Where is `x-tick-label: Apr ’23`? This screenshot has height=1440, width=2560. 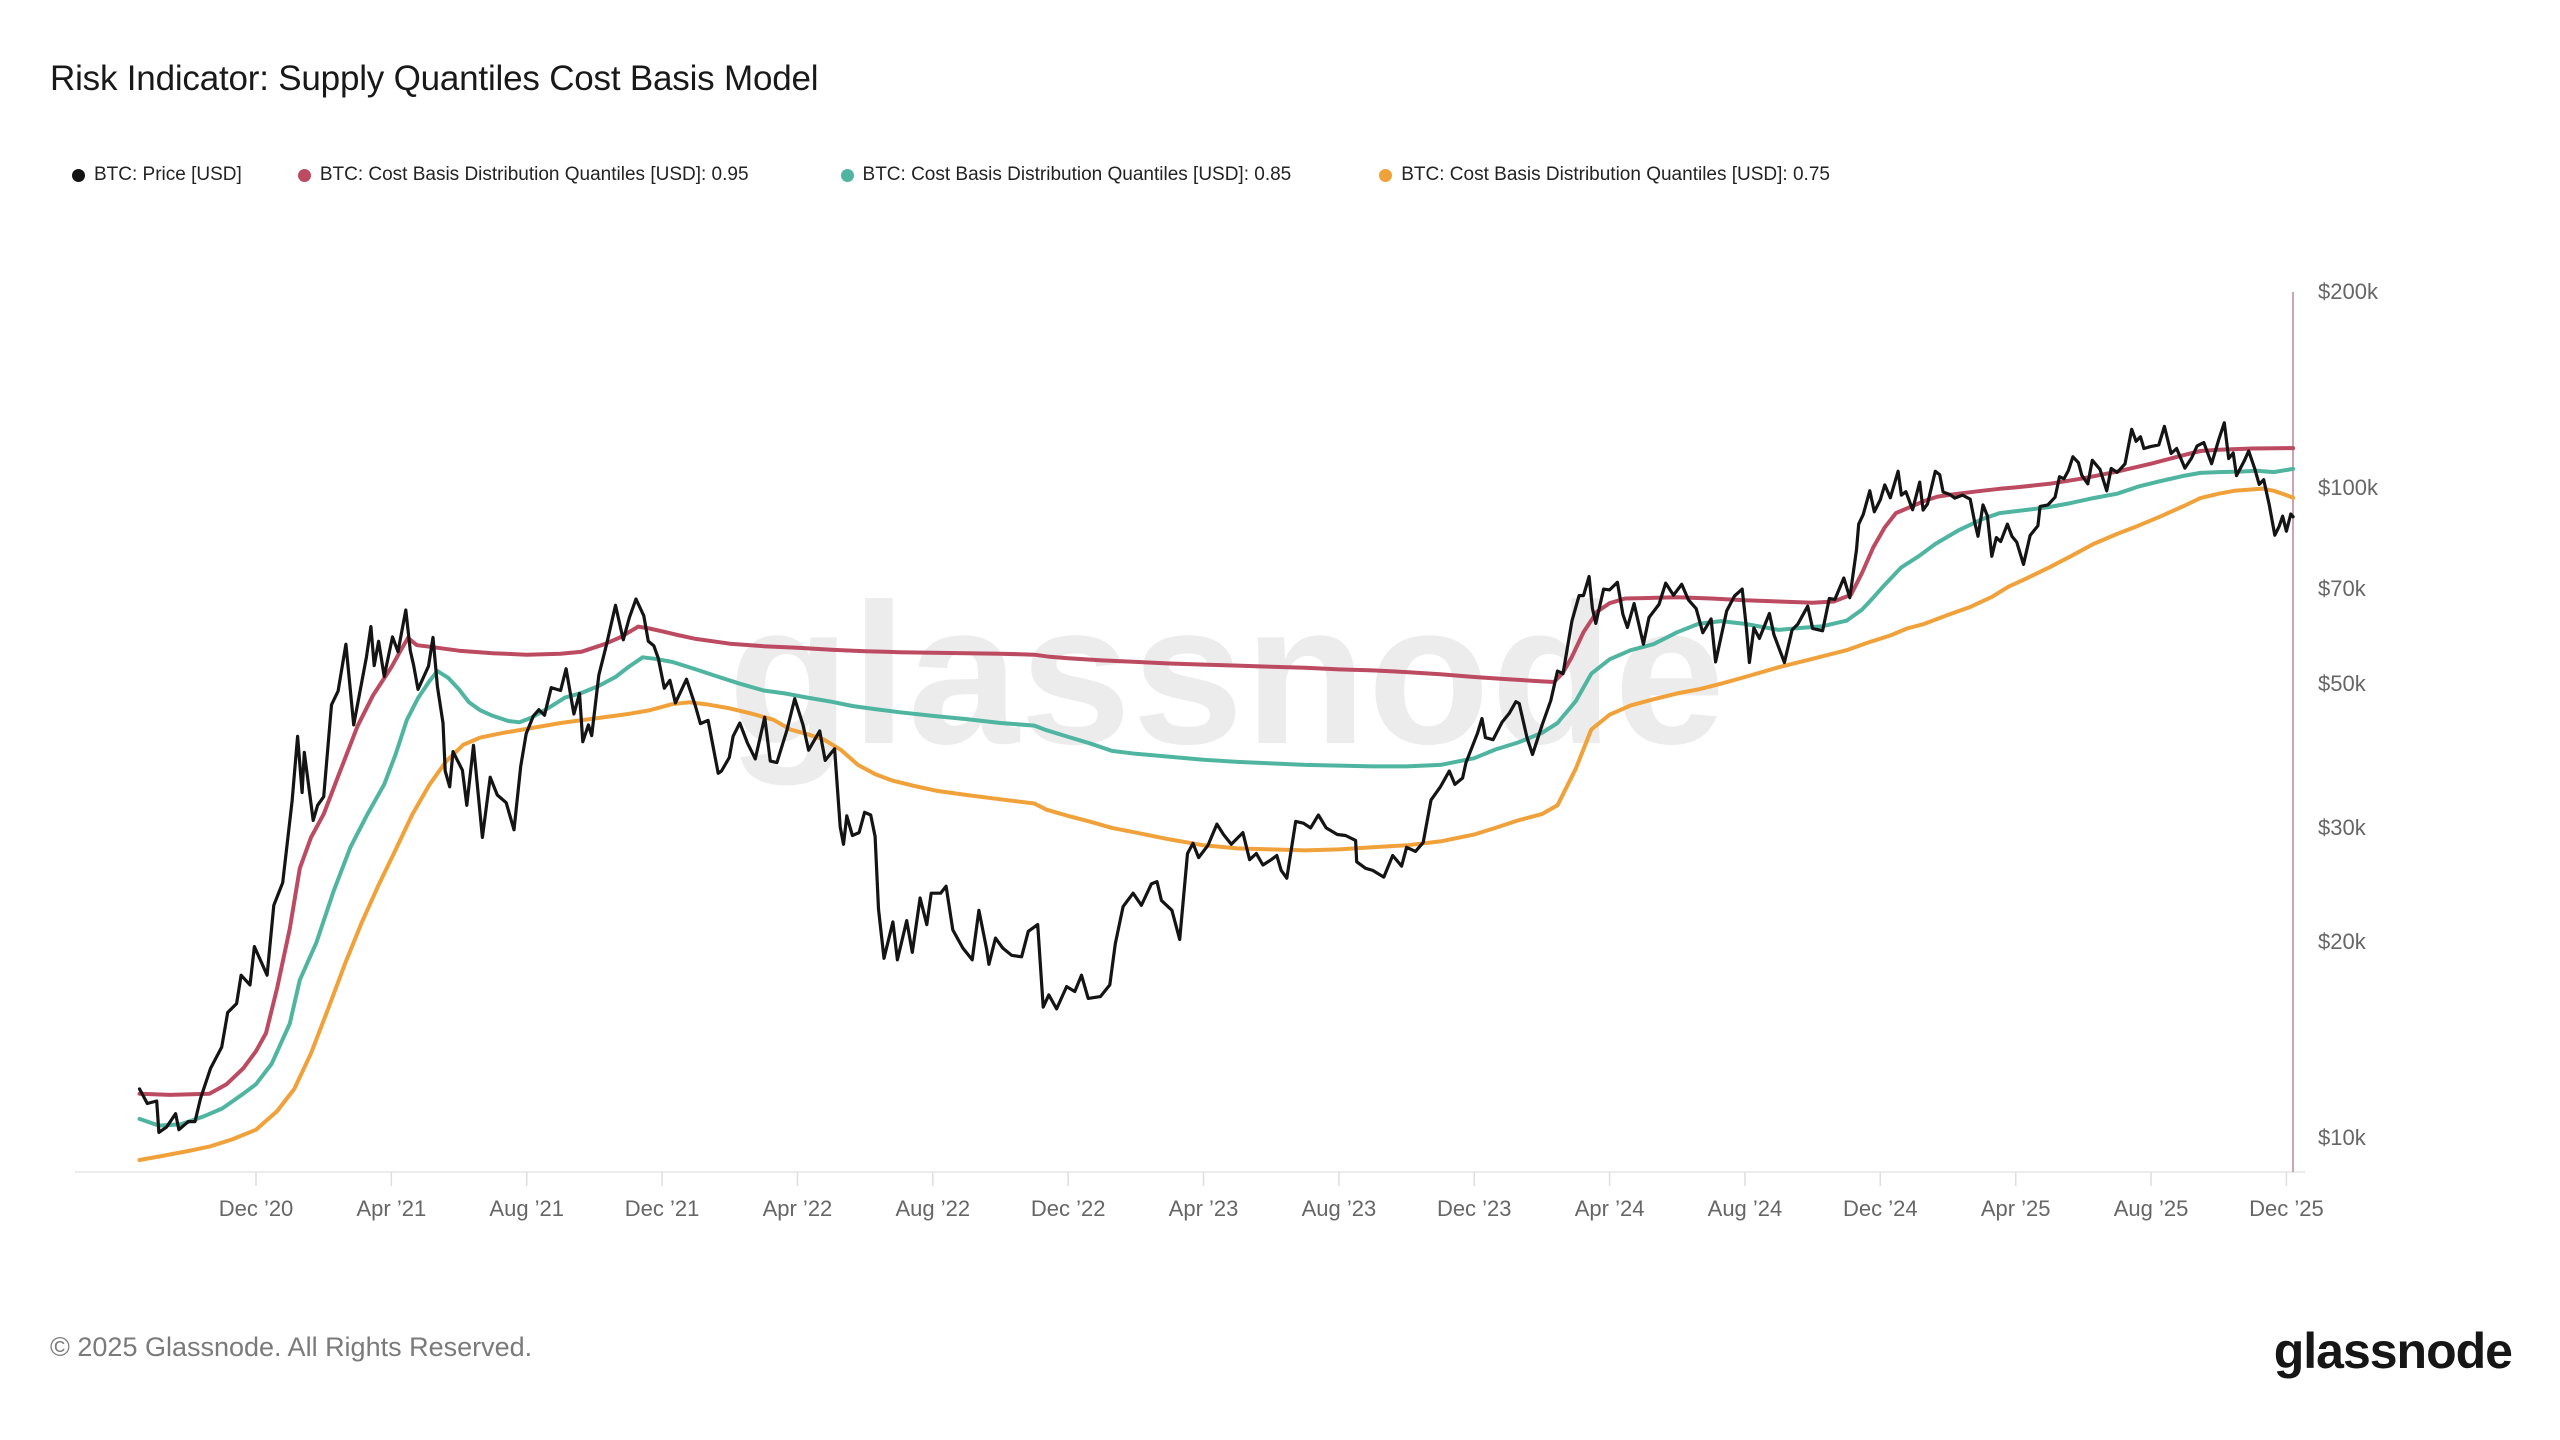
x-tick-label: Apr ’23 is located at coordinates (1203, 1208).